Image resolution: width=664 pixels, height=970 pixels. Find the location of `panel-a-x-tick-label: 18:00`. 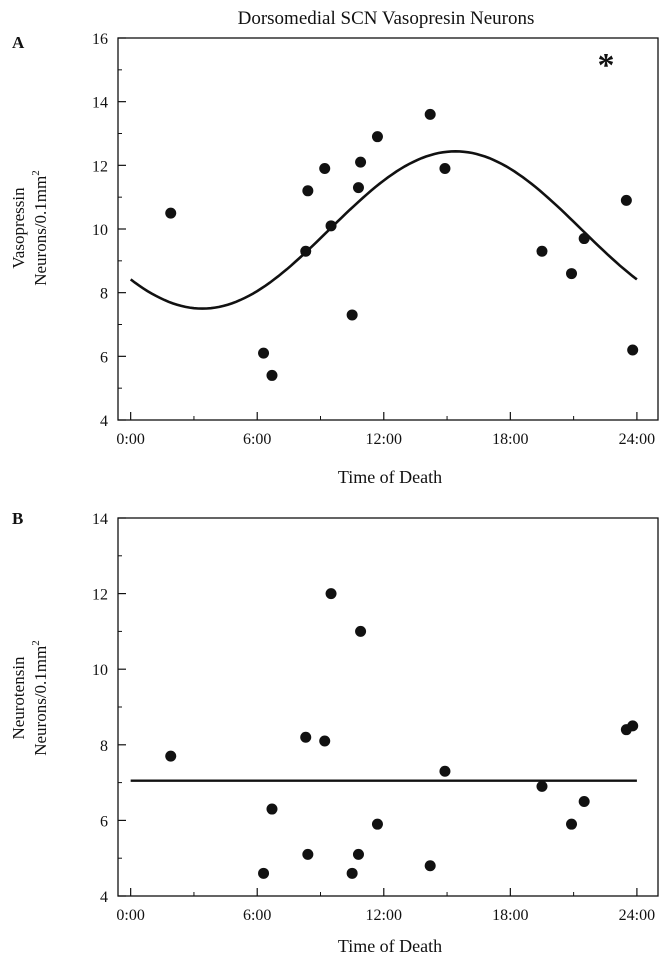

panel-a-x-tick-label: 18:00 is located at coordinates (510, 439).